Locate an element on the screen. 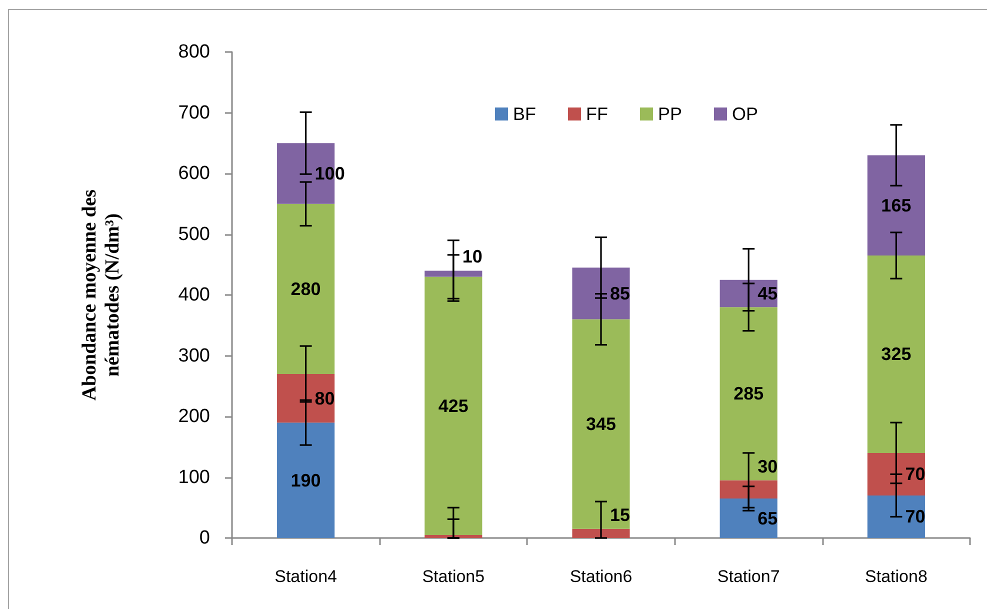 The width and height of the screenshot is (987, 609). data-label: 65 is located at coordinates (768, 518).